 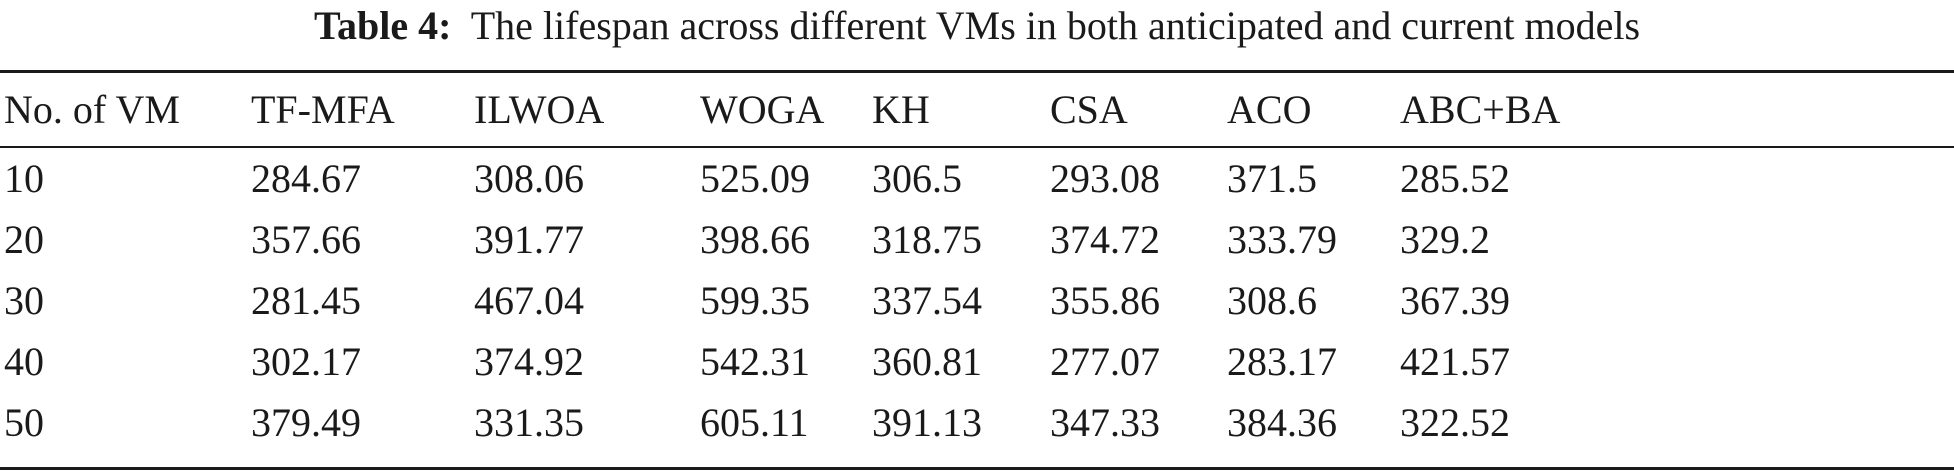 I want to click on table-cell: 357.66, so click(x=306, y=239).